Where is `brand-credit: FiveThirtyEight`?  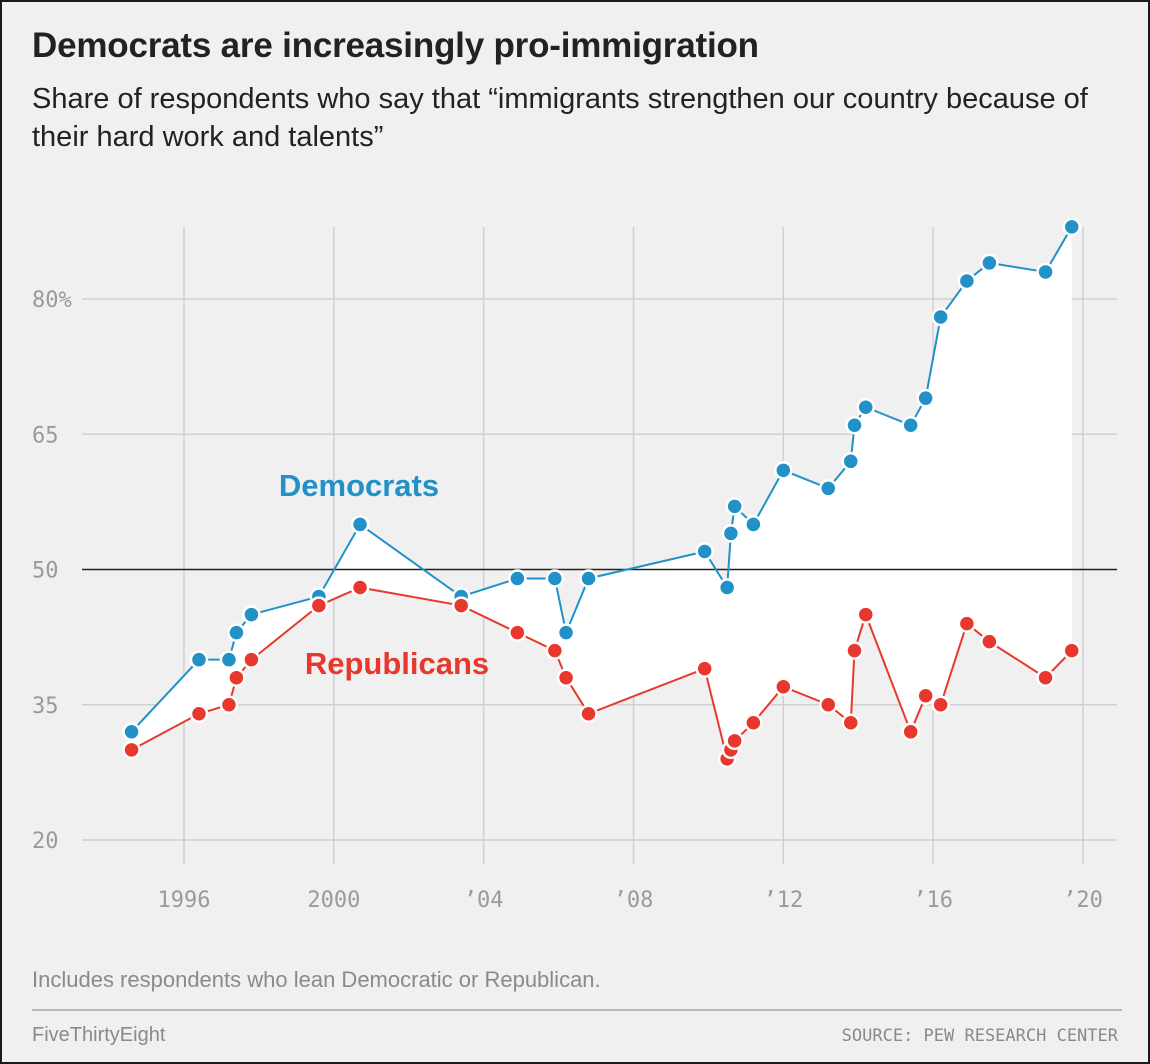 brand-credit: FiveThirtyEight is located at coordinates (99, 1035).